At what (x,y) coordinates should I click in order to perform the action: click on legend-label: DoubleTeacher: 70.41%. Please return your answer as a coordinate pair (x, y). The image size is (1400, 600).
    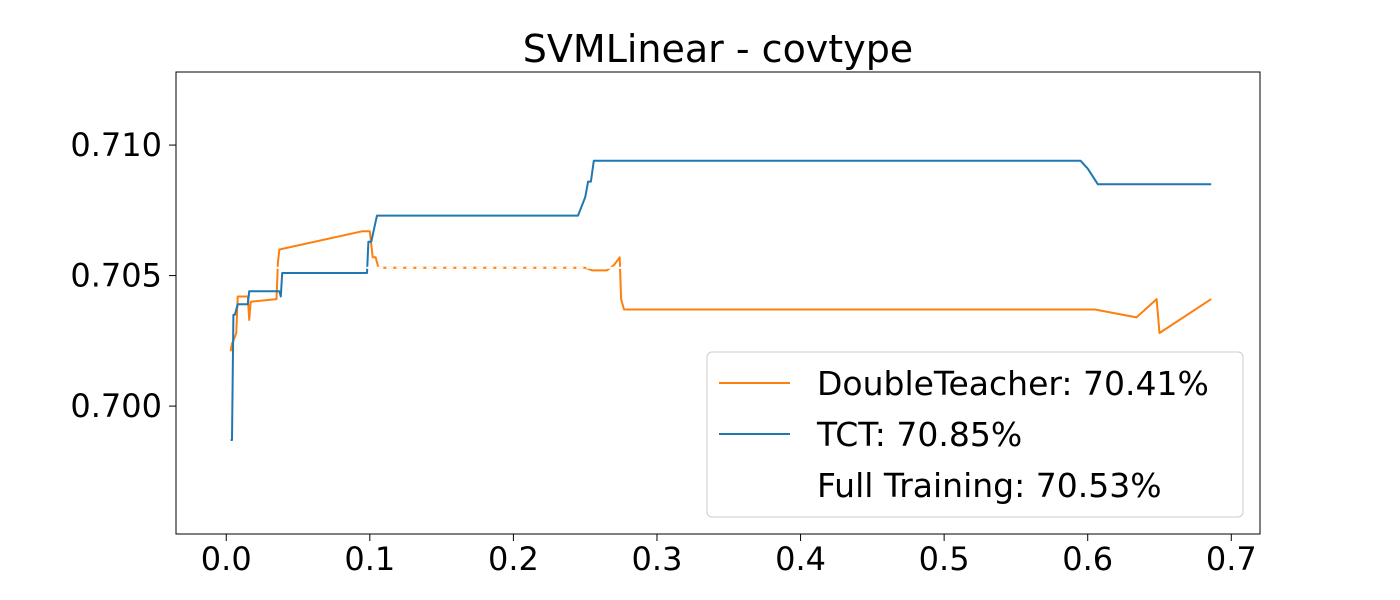
    Looking at the image, I should click on (1013, 383).